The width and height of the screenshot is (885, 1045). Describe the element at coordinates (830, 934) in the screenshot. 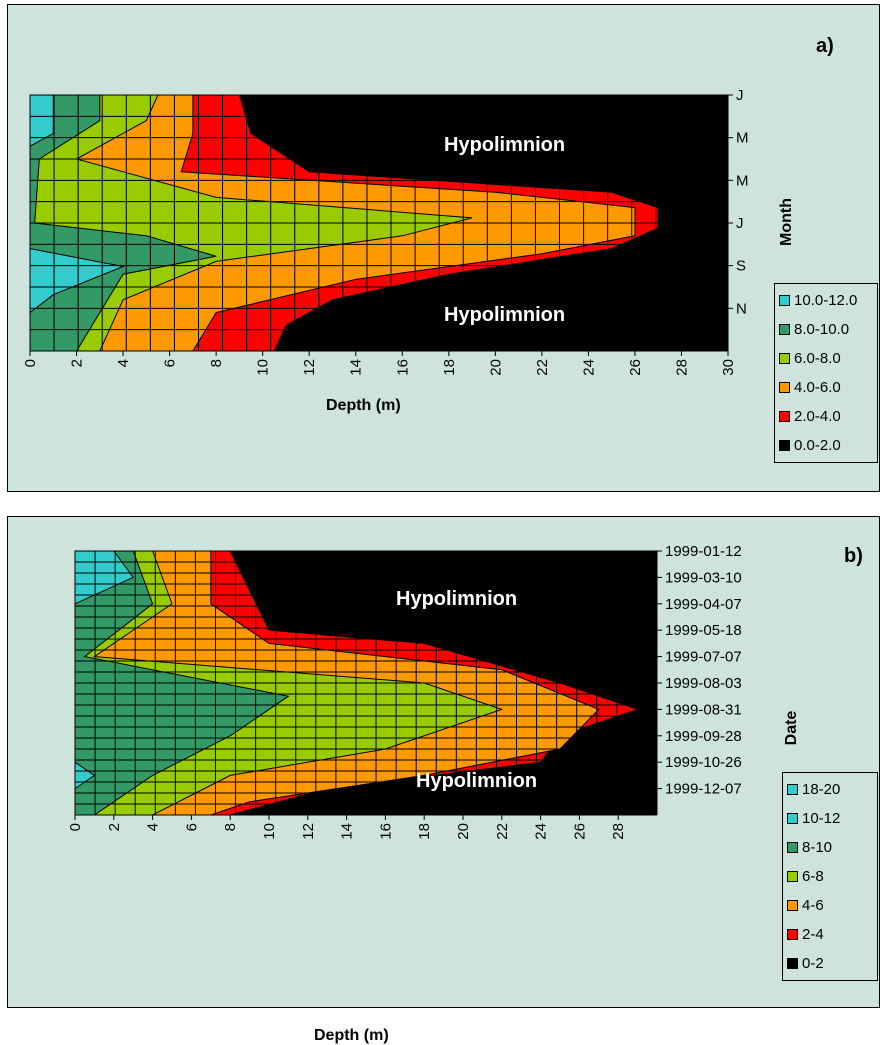

I see `legend-item: 2-4` at that location.